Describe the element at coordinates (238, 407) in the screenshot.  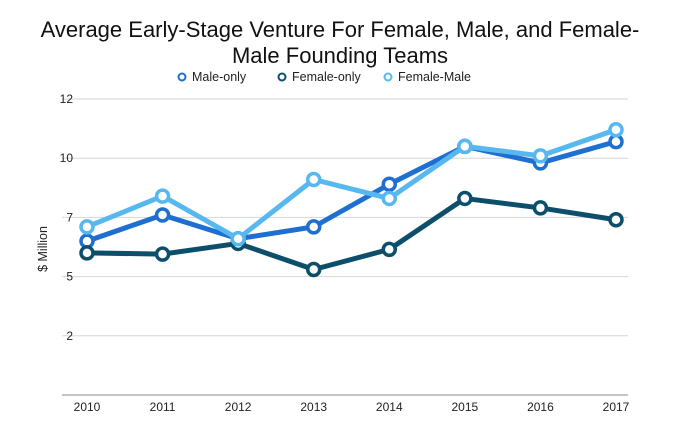
I see `x-tick-label: 2012` at that location.